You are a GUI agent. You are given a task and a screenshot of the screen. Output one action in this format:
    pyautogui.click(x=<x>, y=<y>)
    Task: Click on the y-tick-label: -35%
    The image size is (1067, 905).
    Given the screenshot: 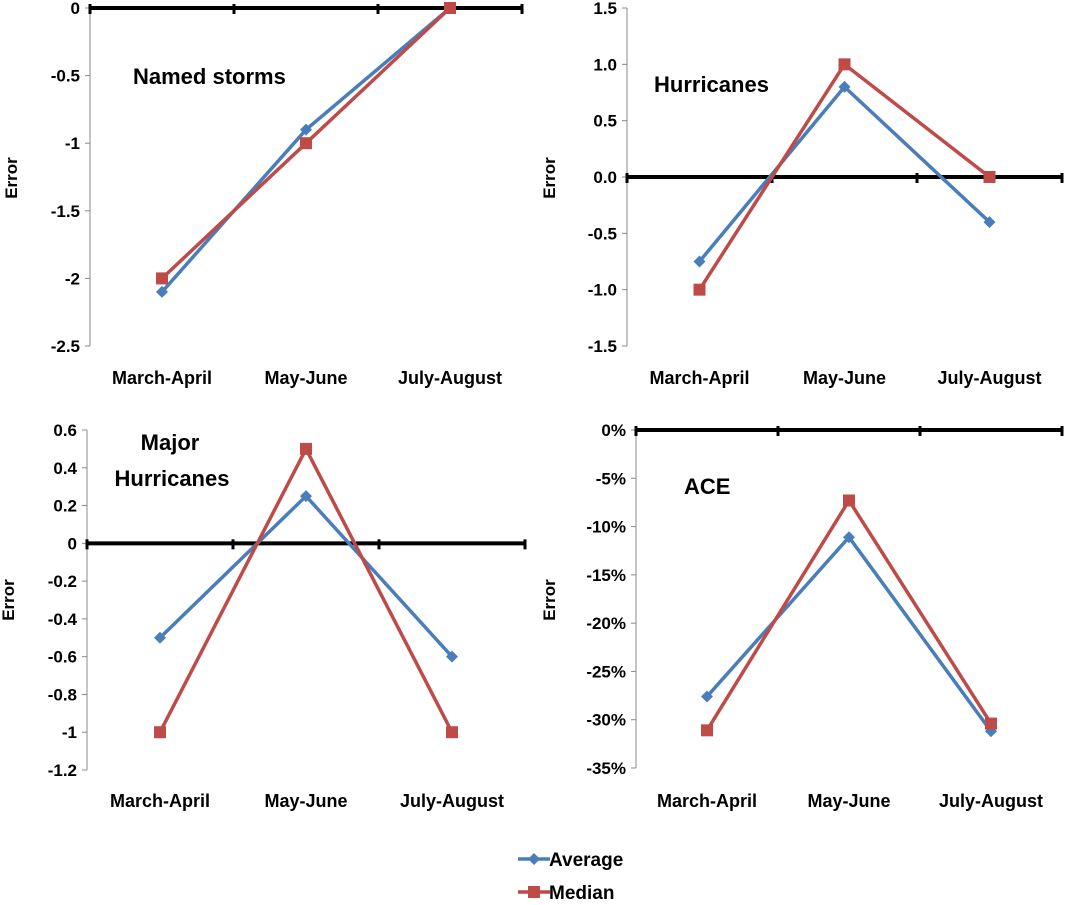 What is the action you would take?
    pyautogui.click(x=606, y=768)
    